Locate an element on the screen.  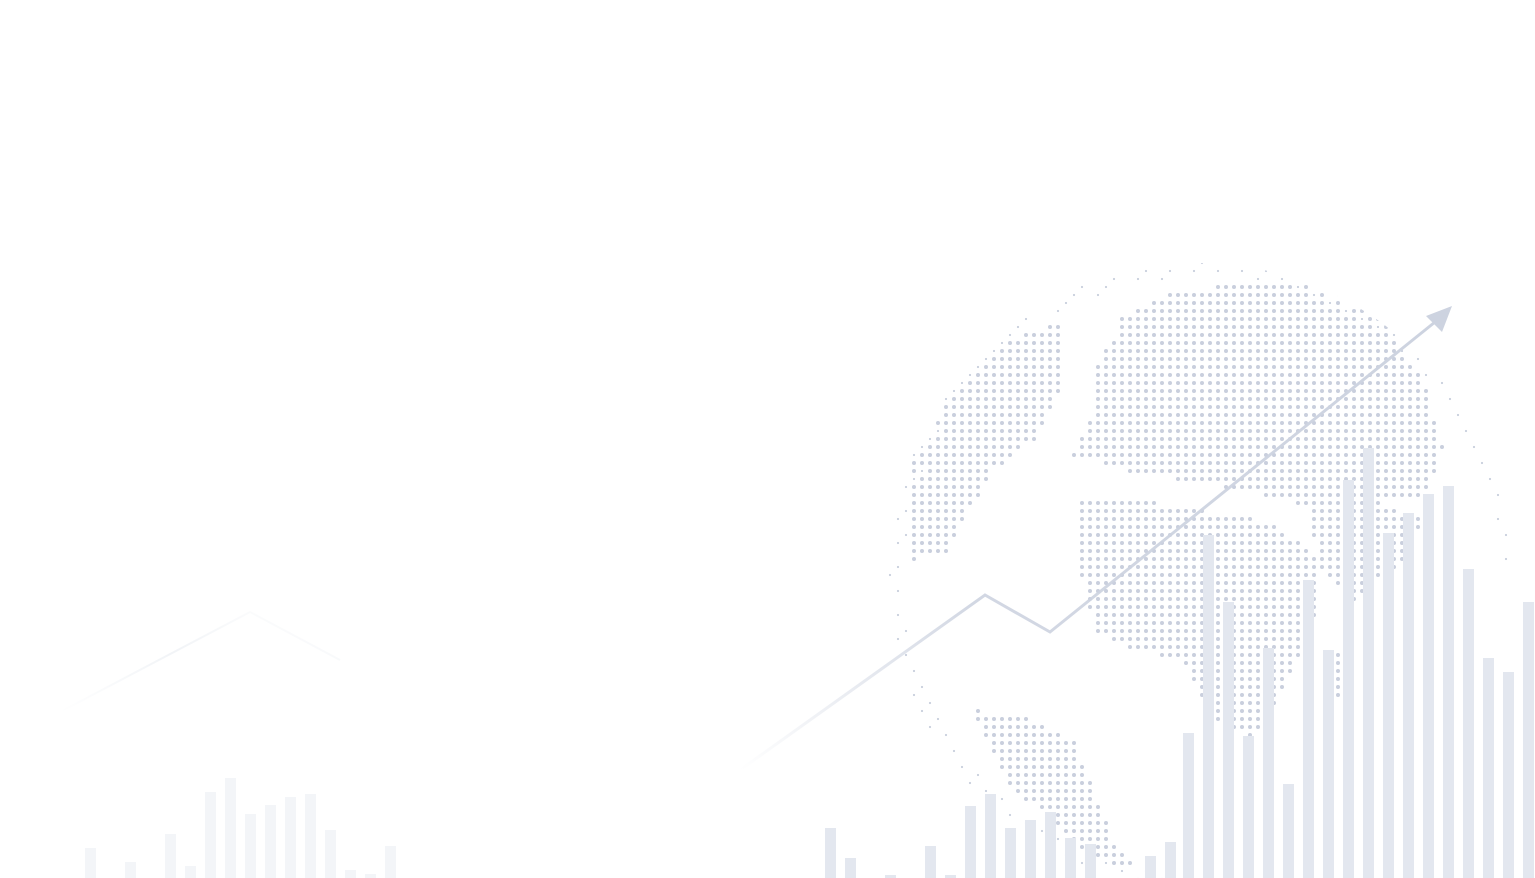
faint-bar is located at coordinates (190, 872).